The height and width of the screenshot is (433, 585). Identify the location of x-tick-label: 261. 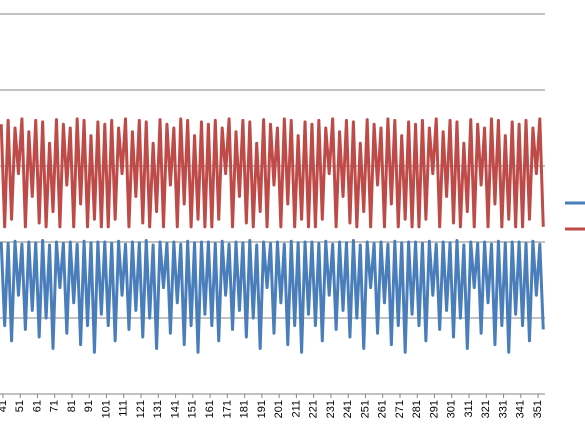
(383, 409).